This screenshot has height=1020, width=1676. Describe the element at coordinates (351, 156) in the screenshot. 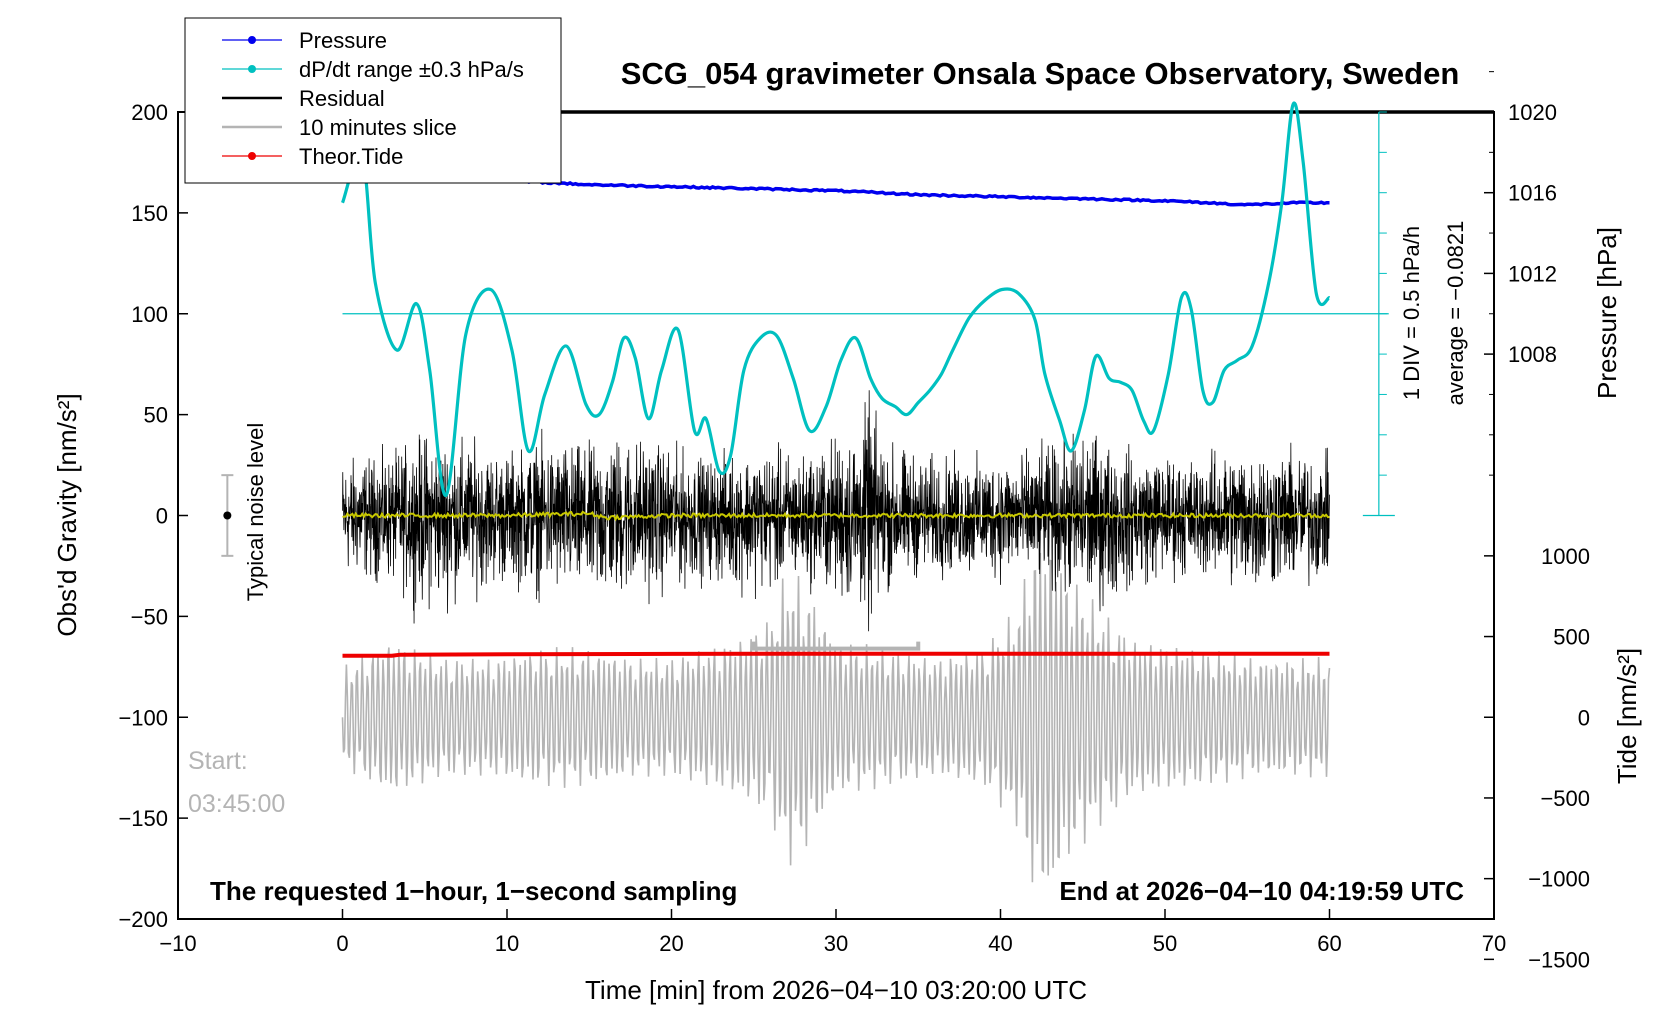

I see `legend-label: Theor.Tide` at that location.